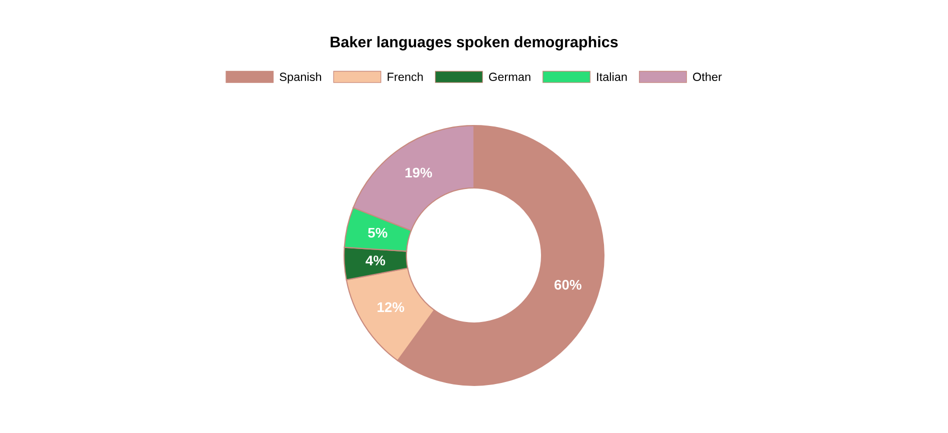  What do you see at coordinates (376, 261) in the screenshot?
I see `data-label: 4%` at bounding box center [376, 261].